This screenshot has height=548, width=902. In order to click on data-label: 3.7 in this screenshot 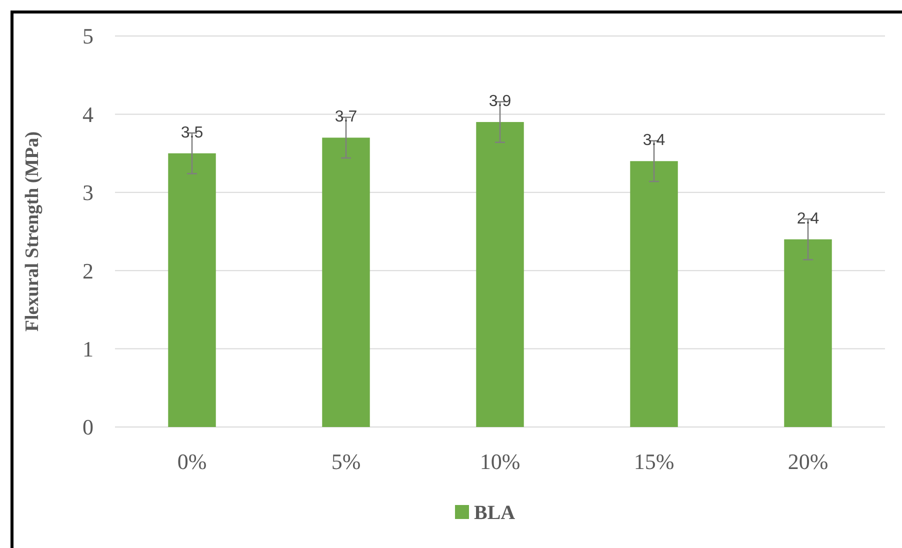, I will do `click(346, 117)`.